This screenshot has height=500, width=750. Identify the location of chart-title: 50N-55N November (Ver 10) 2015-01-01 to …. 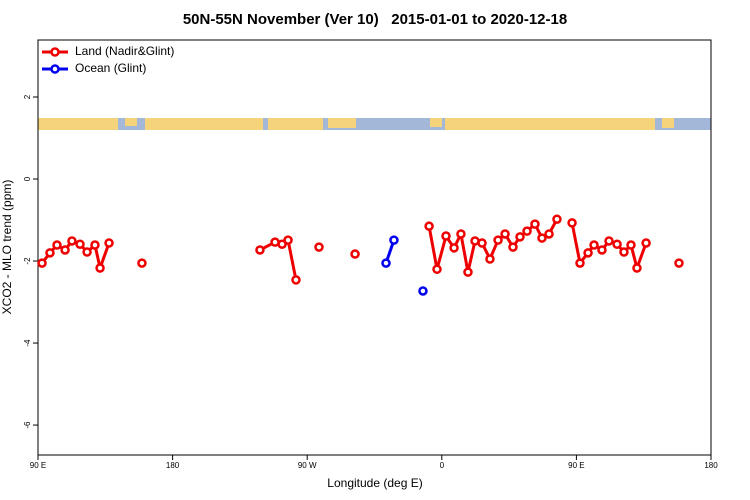
(375, 19).